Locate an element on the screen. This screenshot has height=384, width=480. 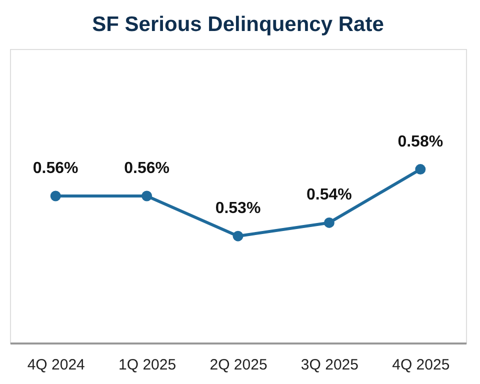
x-tick-label: 4Q 2024 is located at coordinates (56, 365).